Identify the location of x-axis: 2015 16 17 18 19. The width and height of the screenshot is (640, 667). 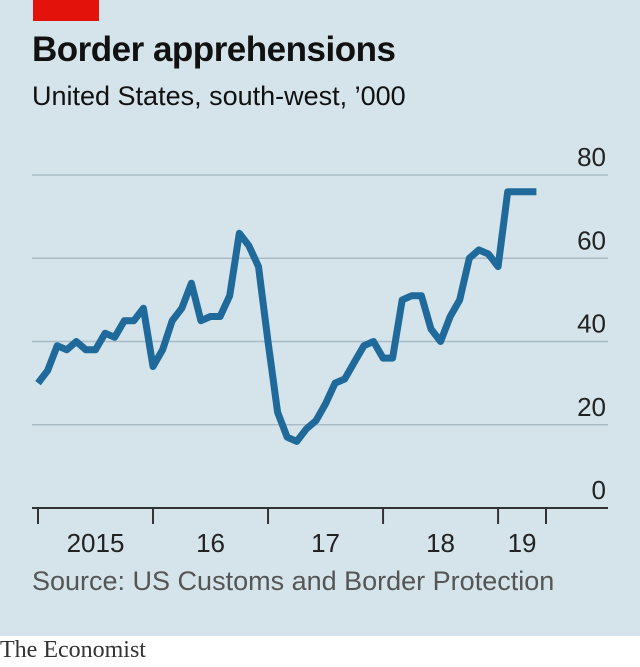
(320, 532).